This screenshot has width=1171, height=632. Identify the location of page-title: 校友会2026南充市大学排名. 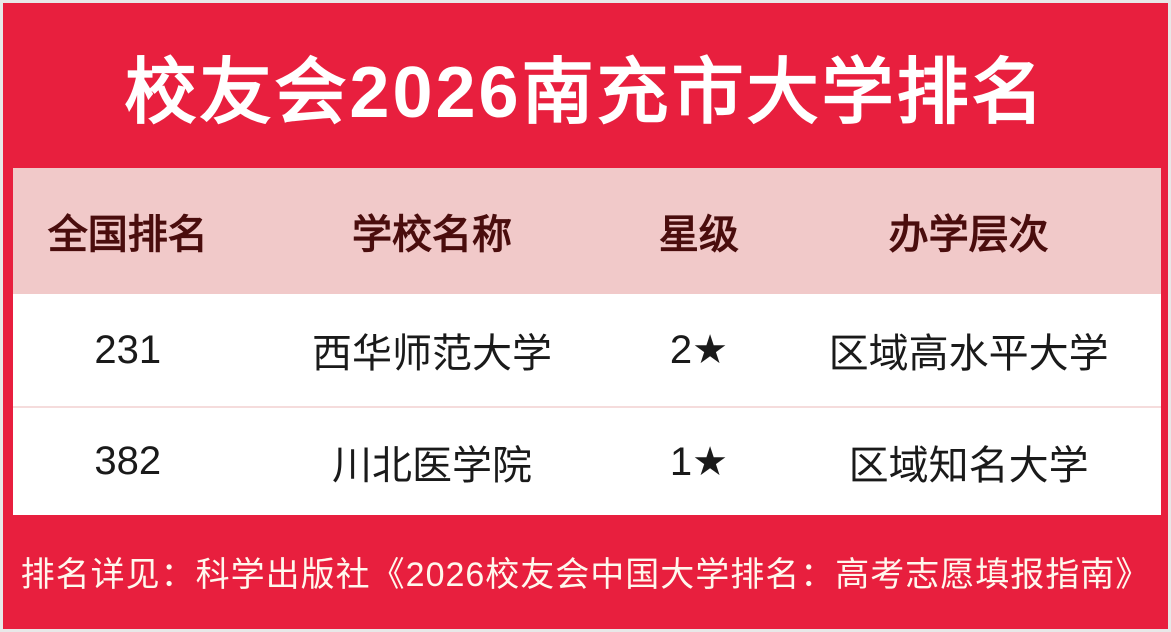
(585, 93).